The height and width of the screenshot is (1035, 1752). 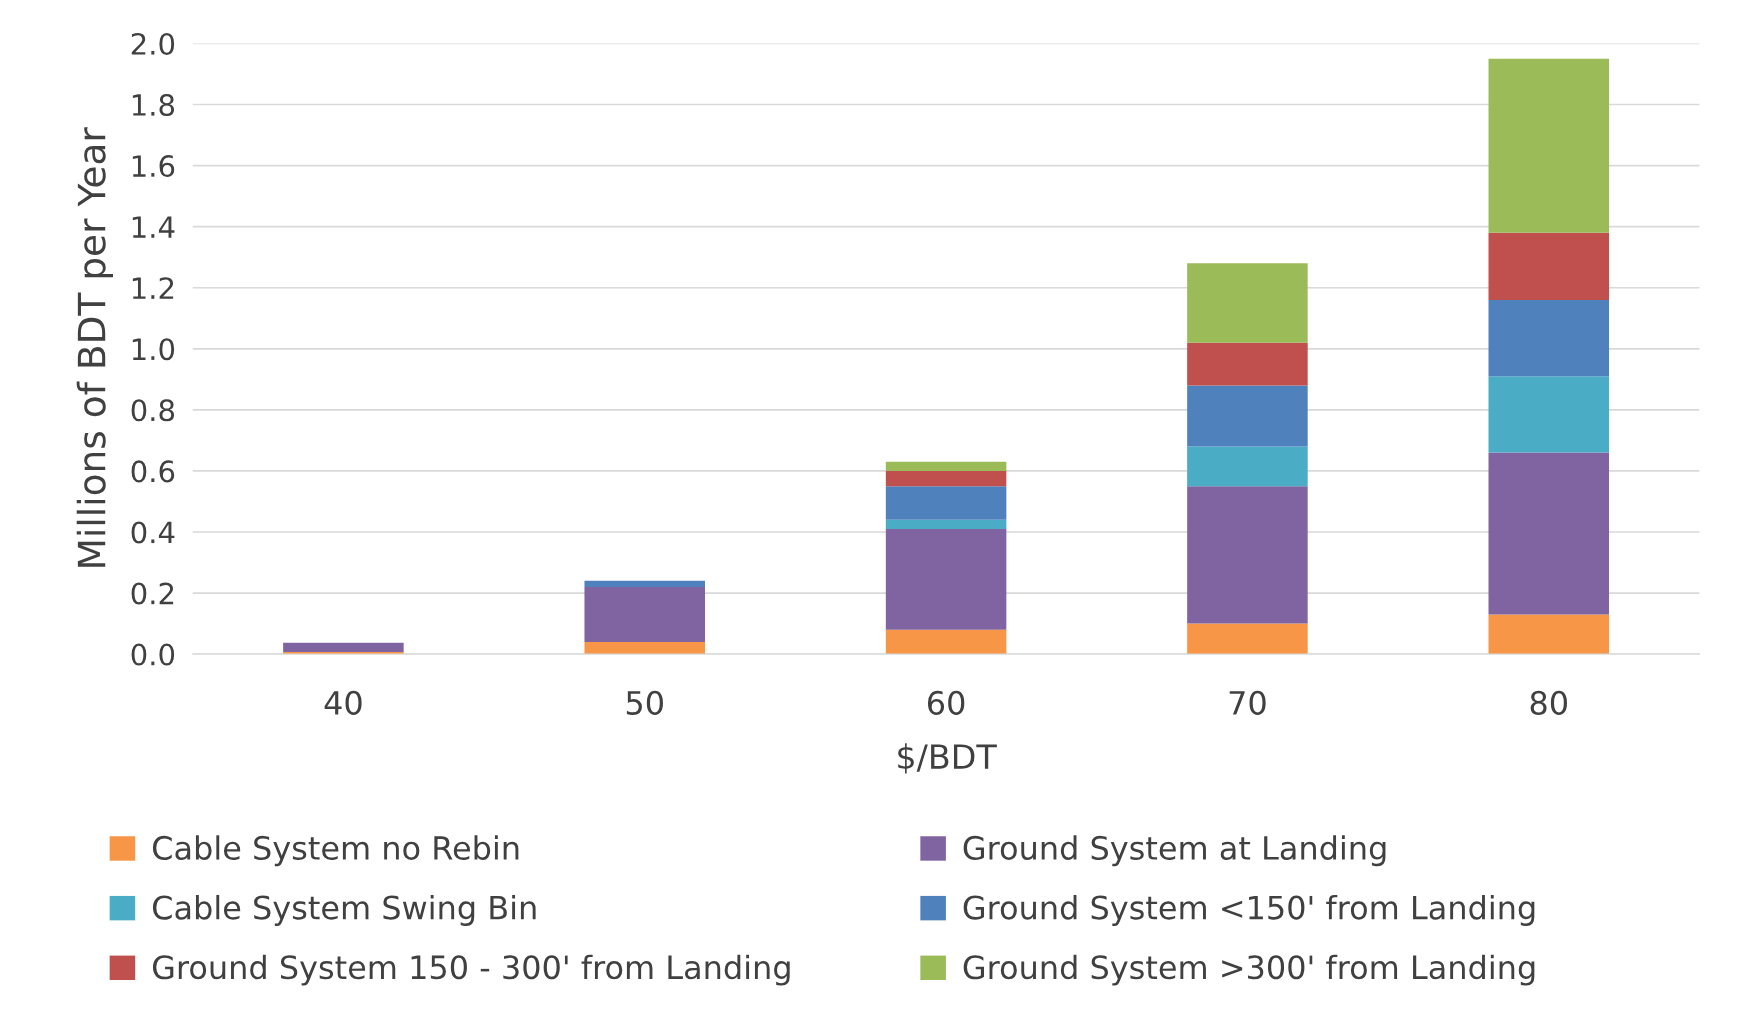 What do you see at coordinates (644, 702) in the screenshot?
I see `x-tick-label: 50` at bounding box center [644, 702].